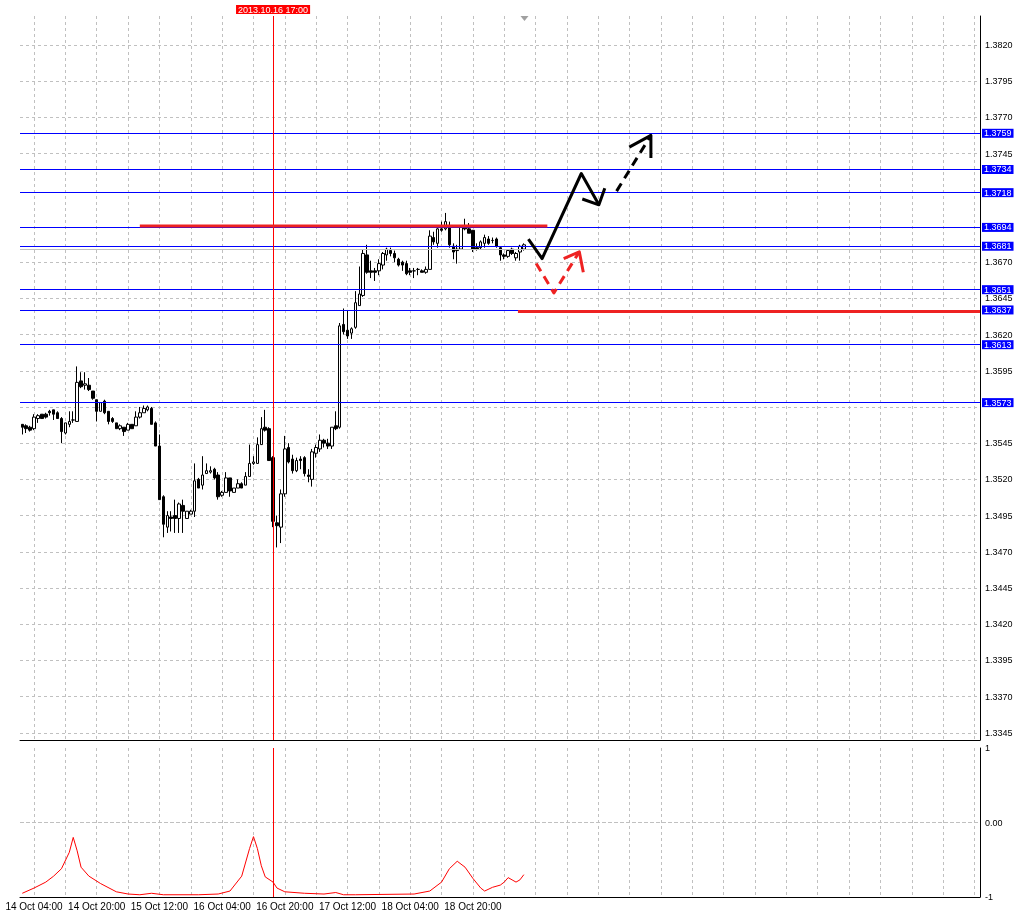  I want to click on y-tick-label: 1.3770, so click(999, 117).